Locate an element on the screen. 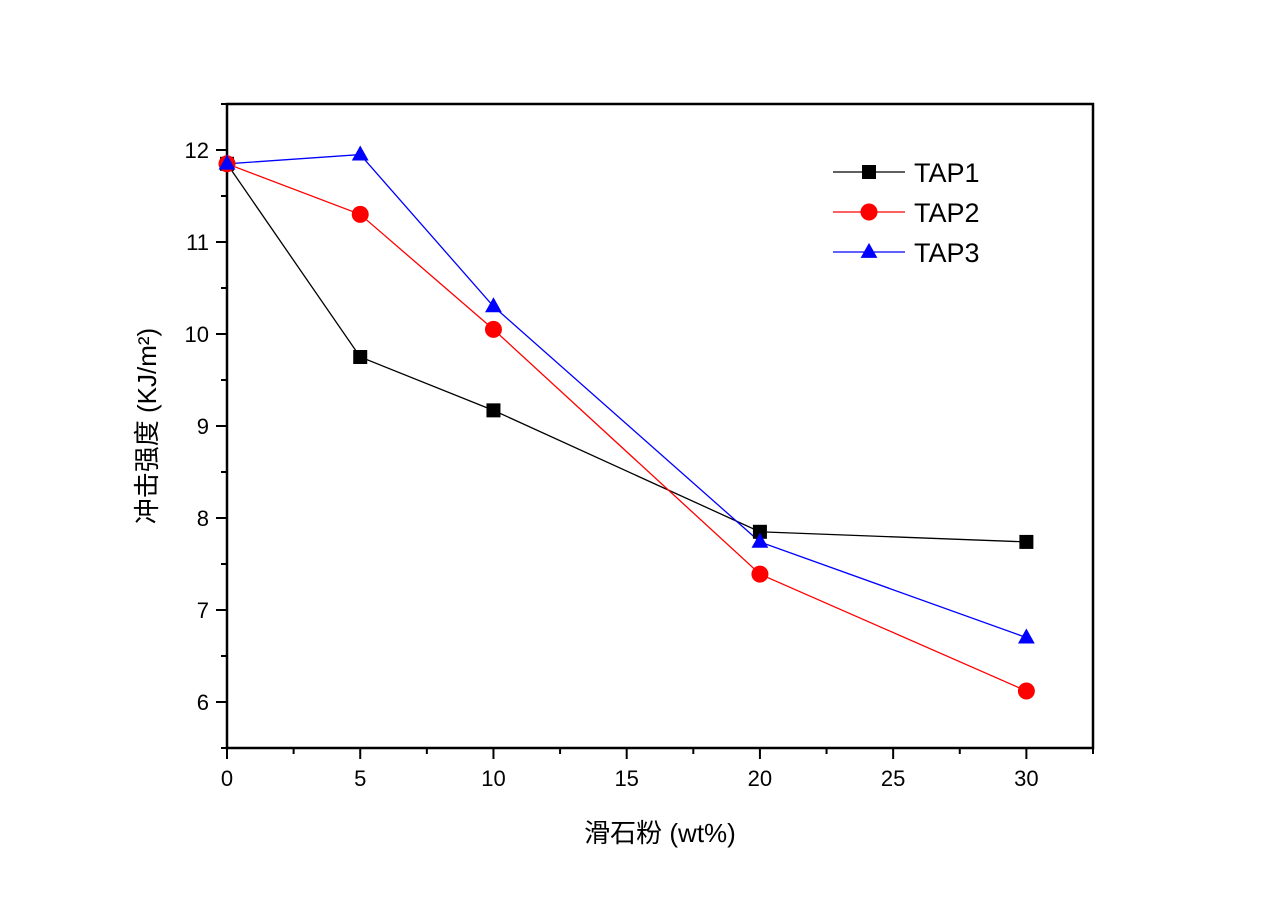 The width and height of the screenshot is (1270, 898). legend-label-tap3: TAP3 is located at coordinates (947, 253).